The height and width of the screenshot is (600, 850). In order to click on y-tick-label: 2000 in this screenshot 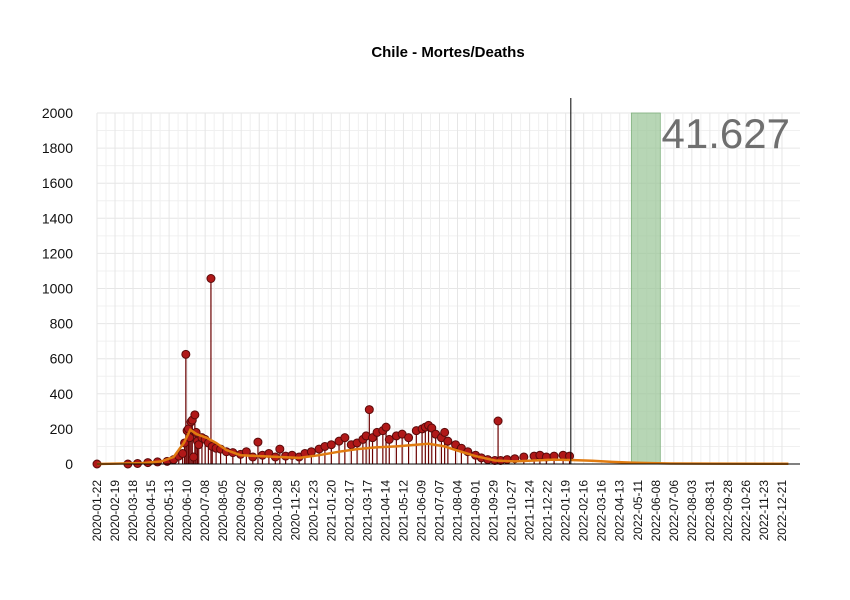, I will do `click(57, 113)`.